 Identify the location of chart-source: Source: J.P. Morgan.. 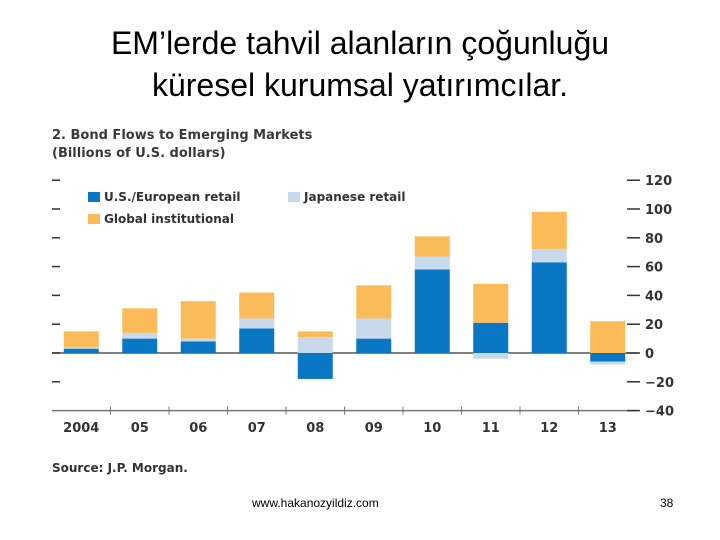
(120, 468).